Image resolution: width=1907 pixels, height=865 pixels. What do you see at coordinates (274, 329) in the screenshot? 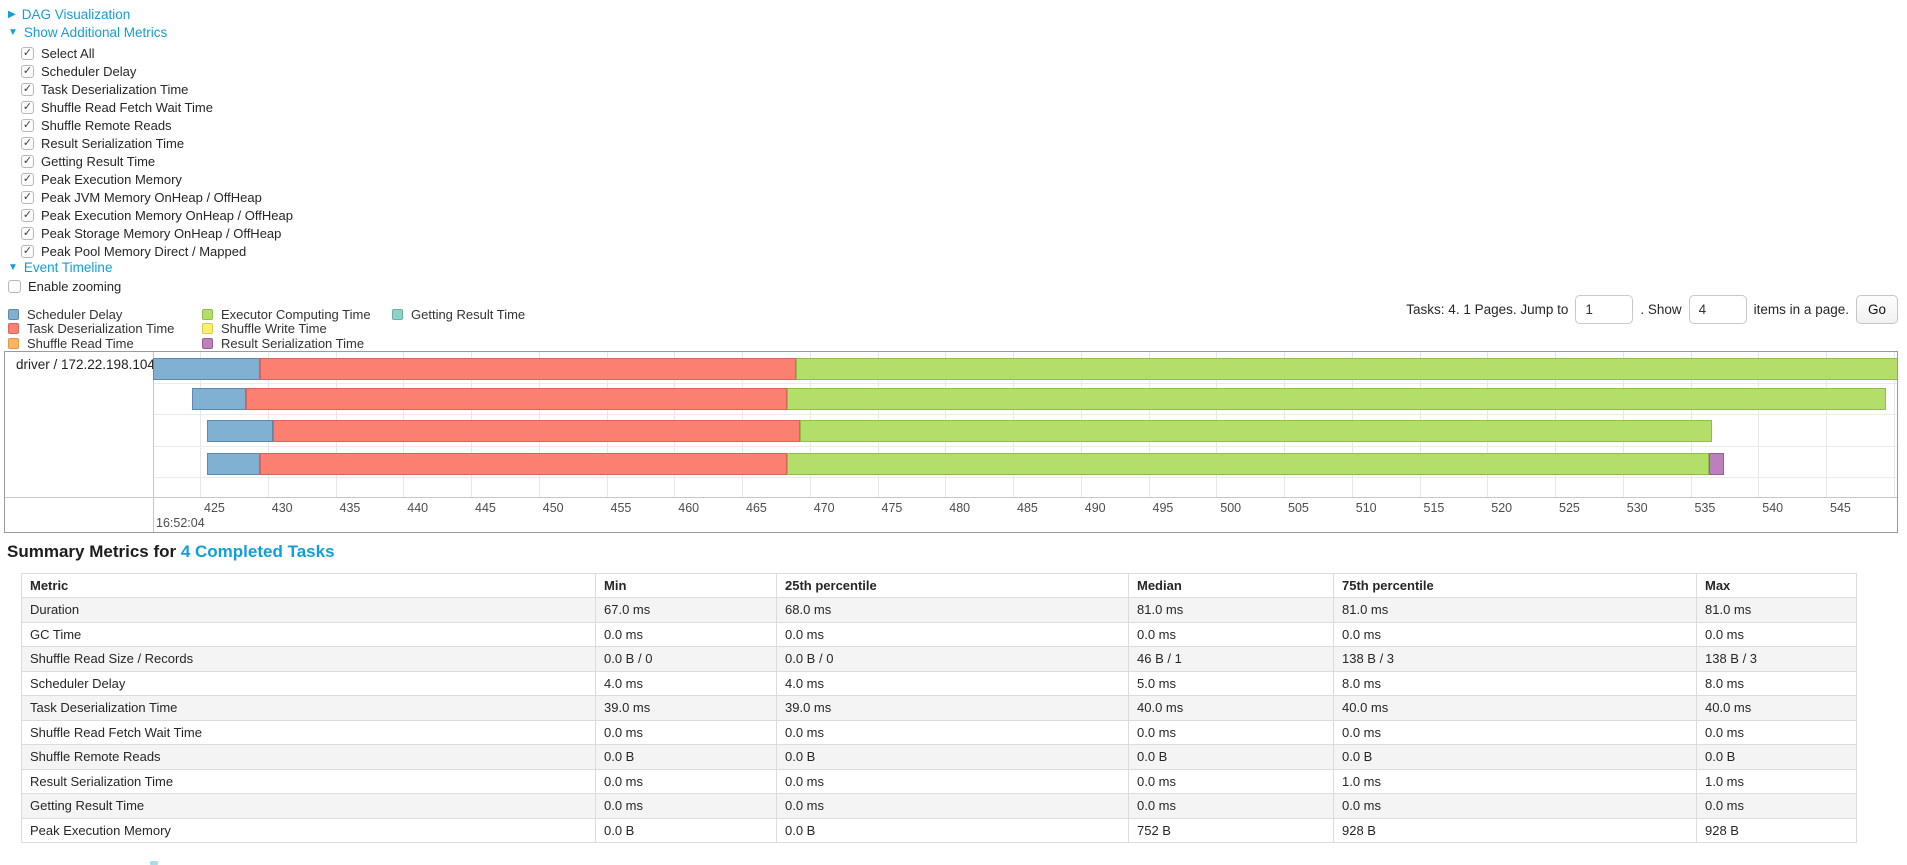
I see `legend-label: Shuffle Write Time` at bounding box center [274, 329].